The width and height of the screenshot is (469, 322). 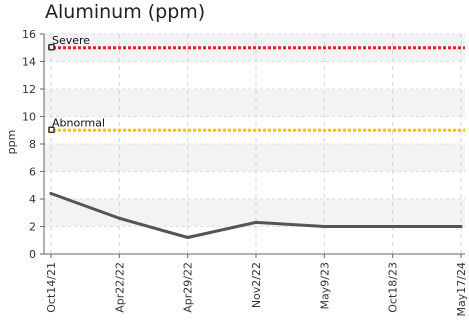 What do you see at coordinates (29, 34) in the screenshot?
I see `y-tick-label: 16` at bounding box center [29, 34].